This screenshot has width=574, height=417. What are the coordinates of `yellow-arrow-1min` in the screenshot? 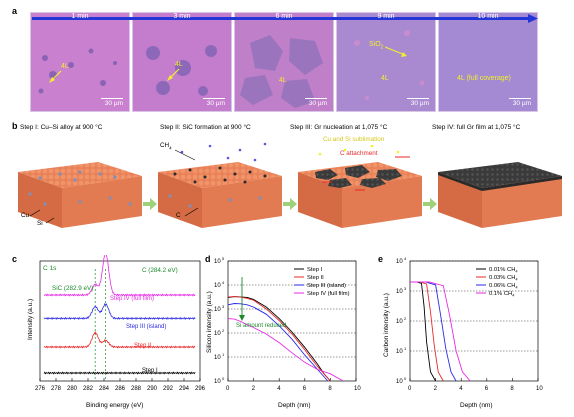 It's located at (55, 76).